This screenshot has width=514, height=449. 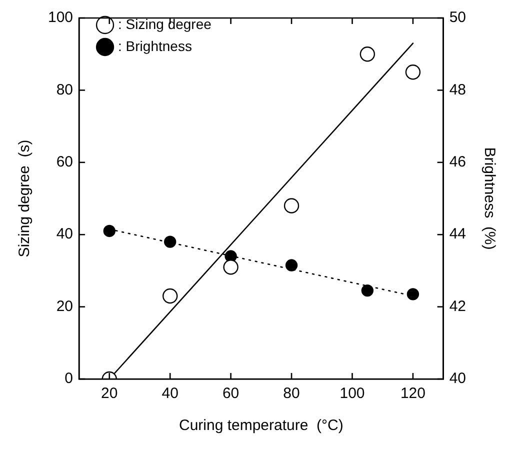 I want to click on x-tick-label: 100, so click(x=352, y=393).